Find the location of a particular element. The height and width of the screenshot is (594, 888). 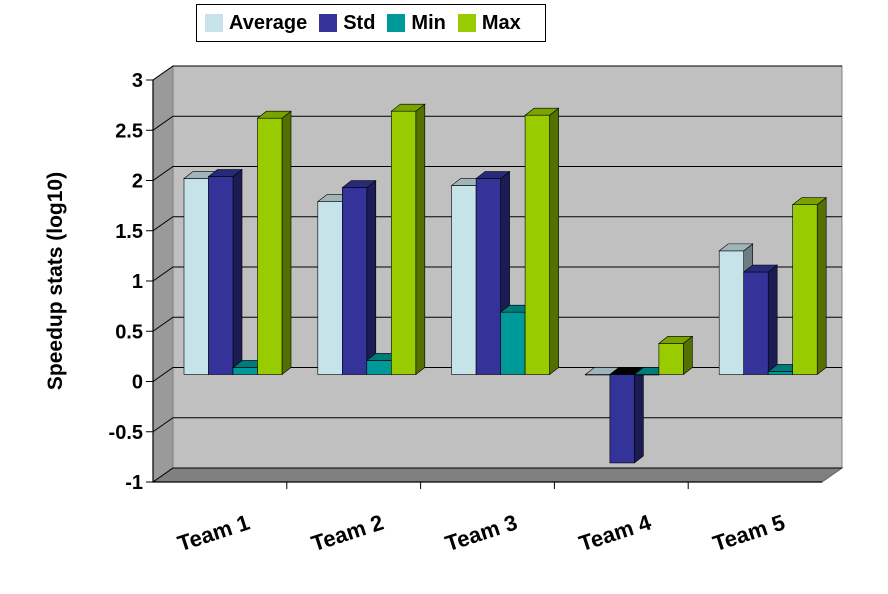

x-tick-label: Team 1 is located at coordinates (213, 533).